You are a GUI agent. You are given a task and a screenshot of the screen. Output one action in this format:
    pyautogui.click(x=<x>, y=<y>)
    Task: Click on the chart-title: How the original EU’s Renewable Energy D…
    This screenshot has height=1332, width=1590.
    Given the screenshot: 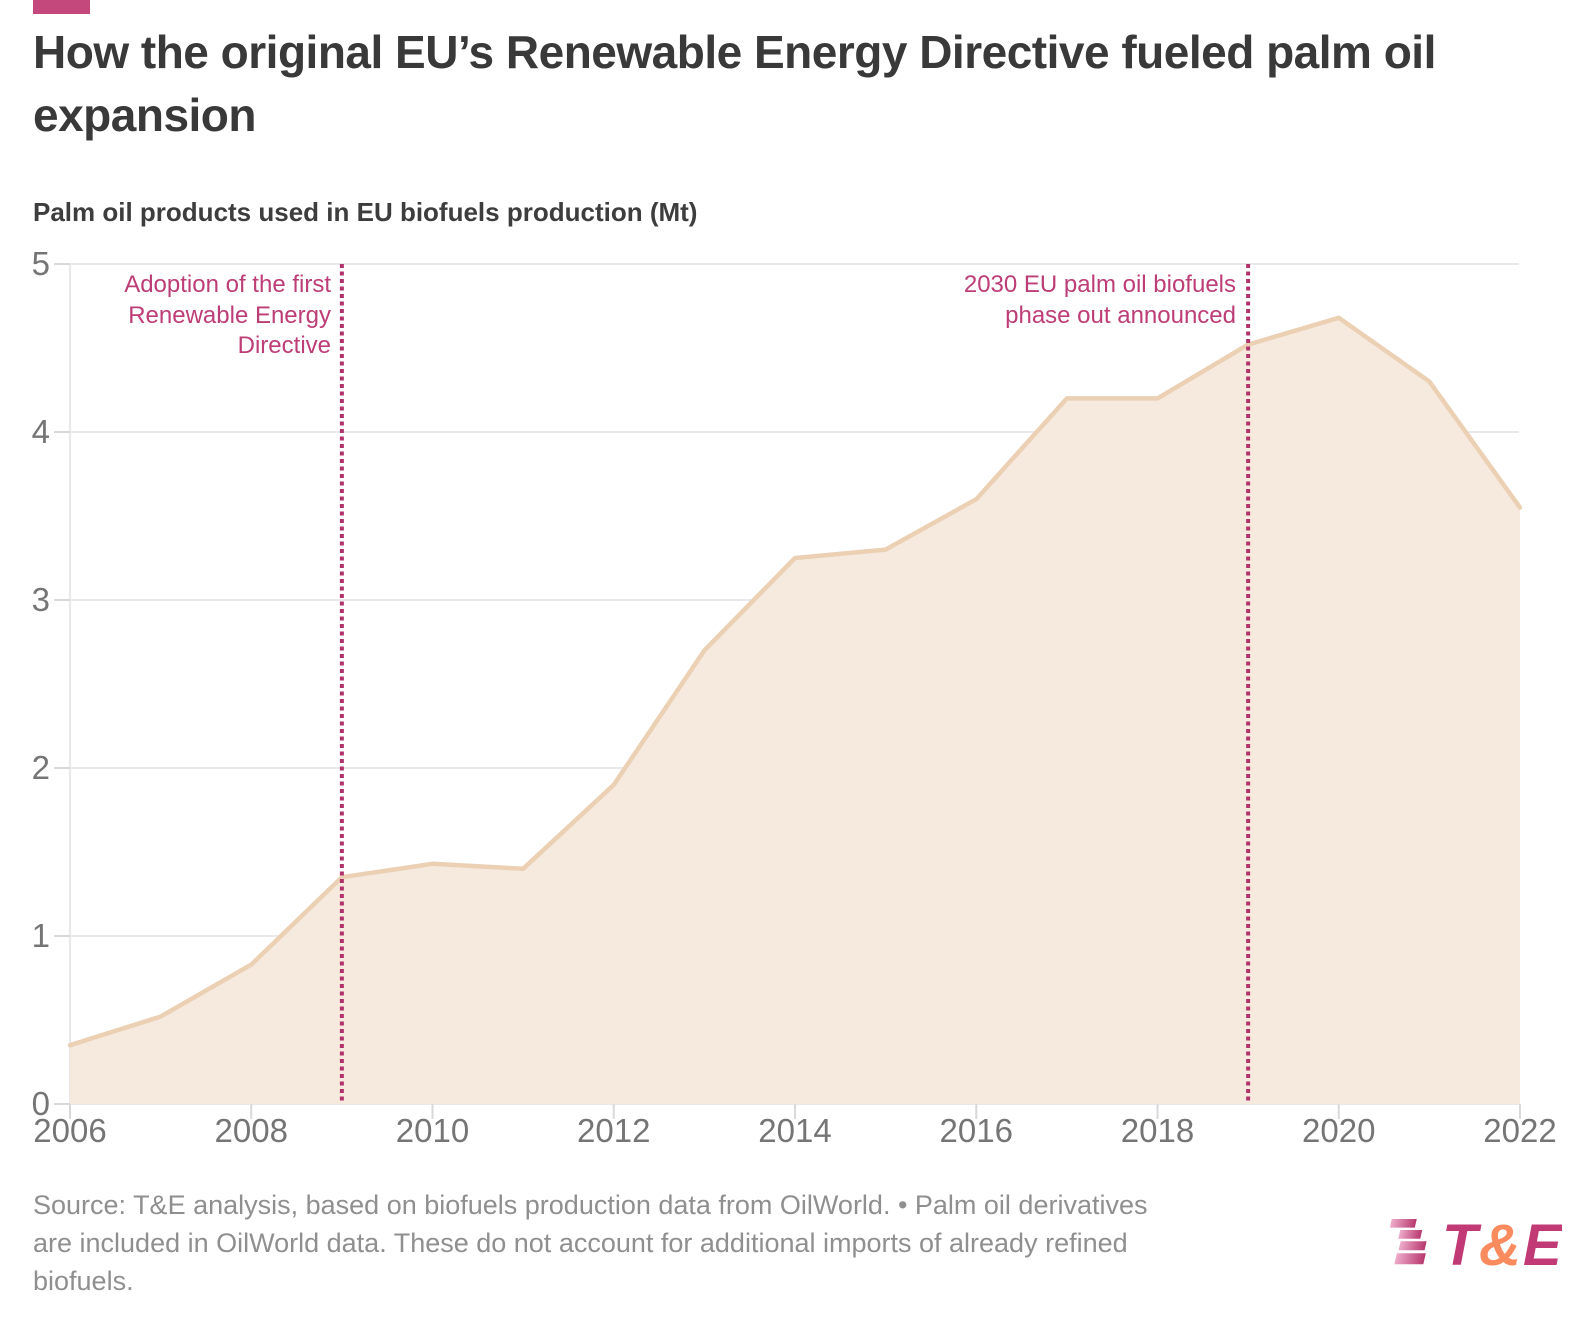 What is the action you would take?
    pyautogui.click(x=734, y=83)
    